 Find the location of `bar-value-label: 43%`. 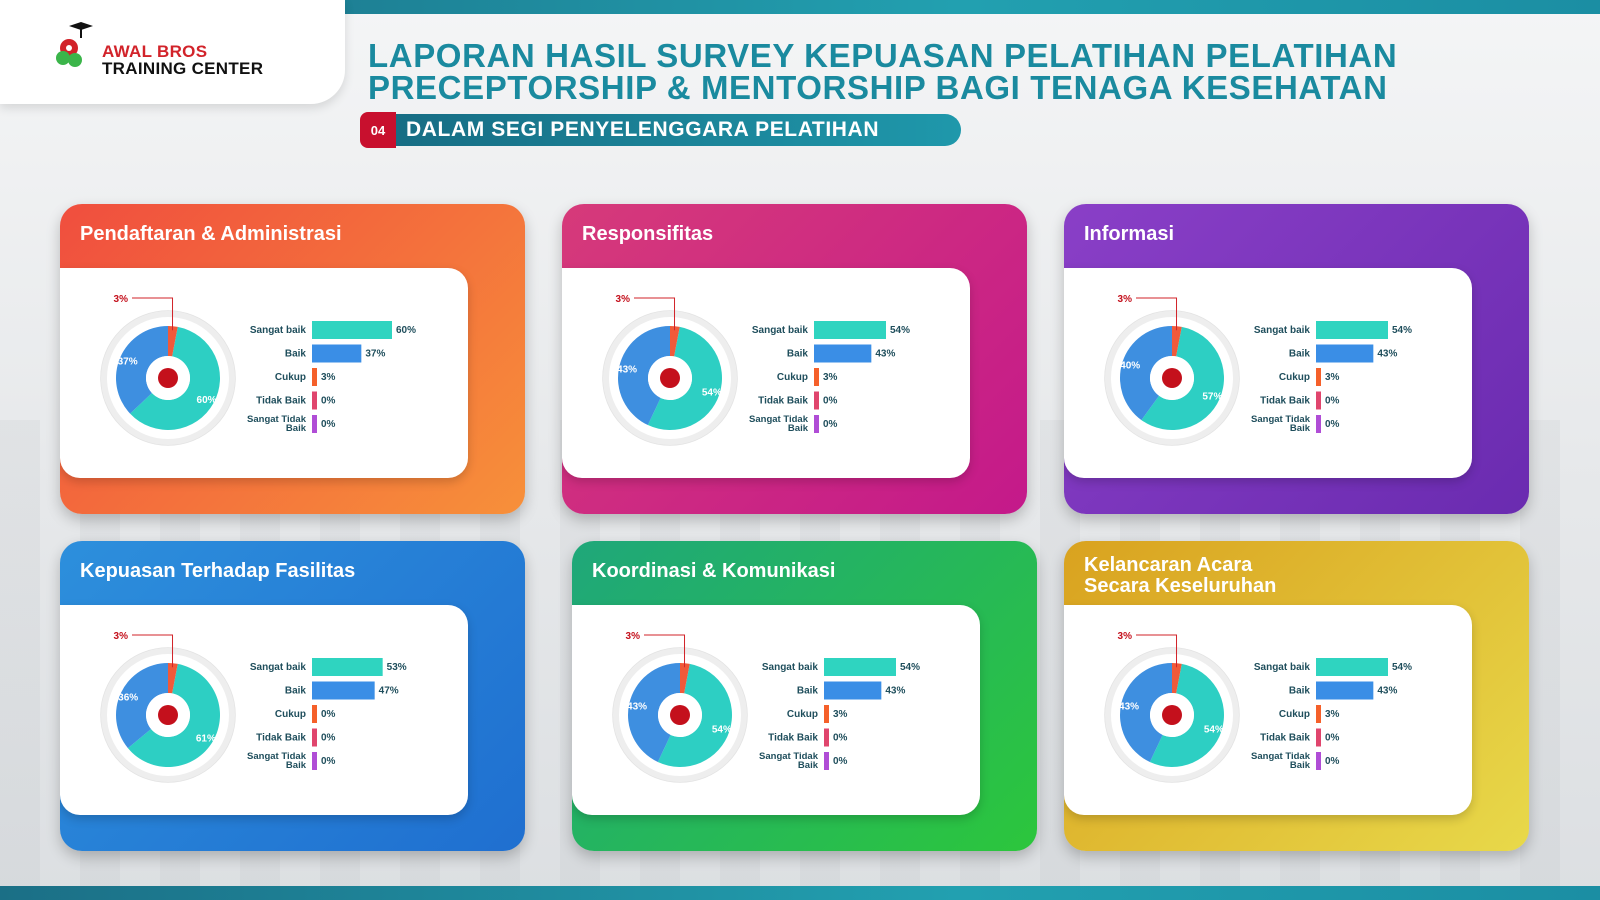

bar-value-label: 43% is located at coordinates (1387, 691).